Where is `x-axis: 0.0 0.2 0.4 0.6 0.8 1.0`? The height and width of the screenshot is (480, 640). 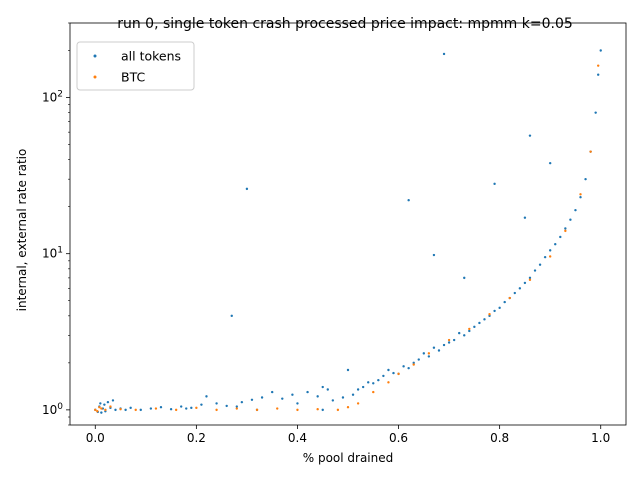 x-axis: 0.0 0.2 0.4 0.6 0.8 1.0 is located at coordinates (348, 435).